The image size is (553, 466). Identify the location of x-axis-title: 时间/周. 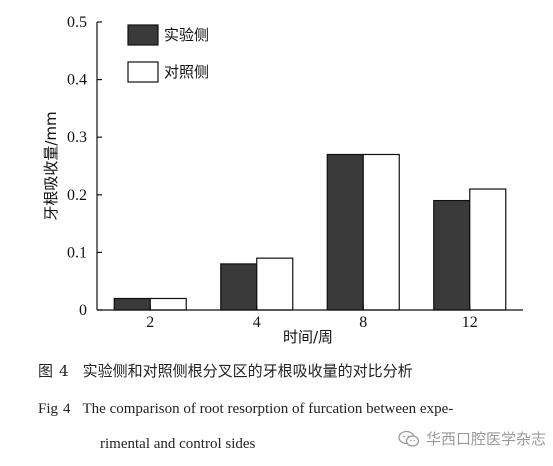
(308, 337).